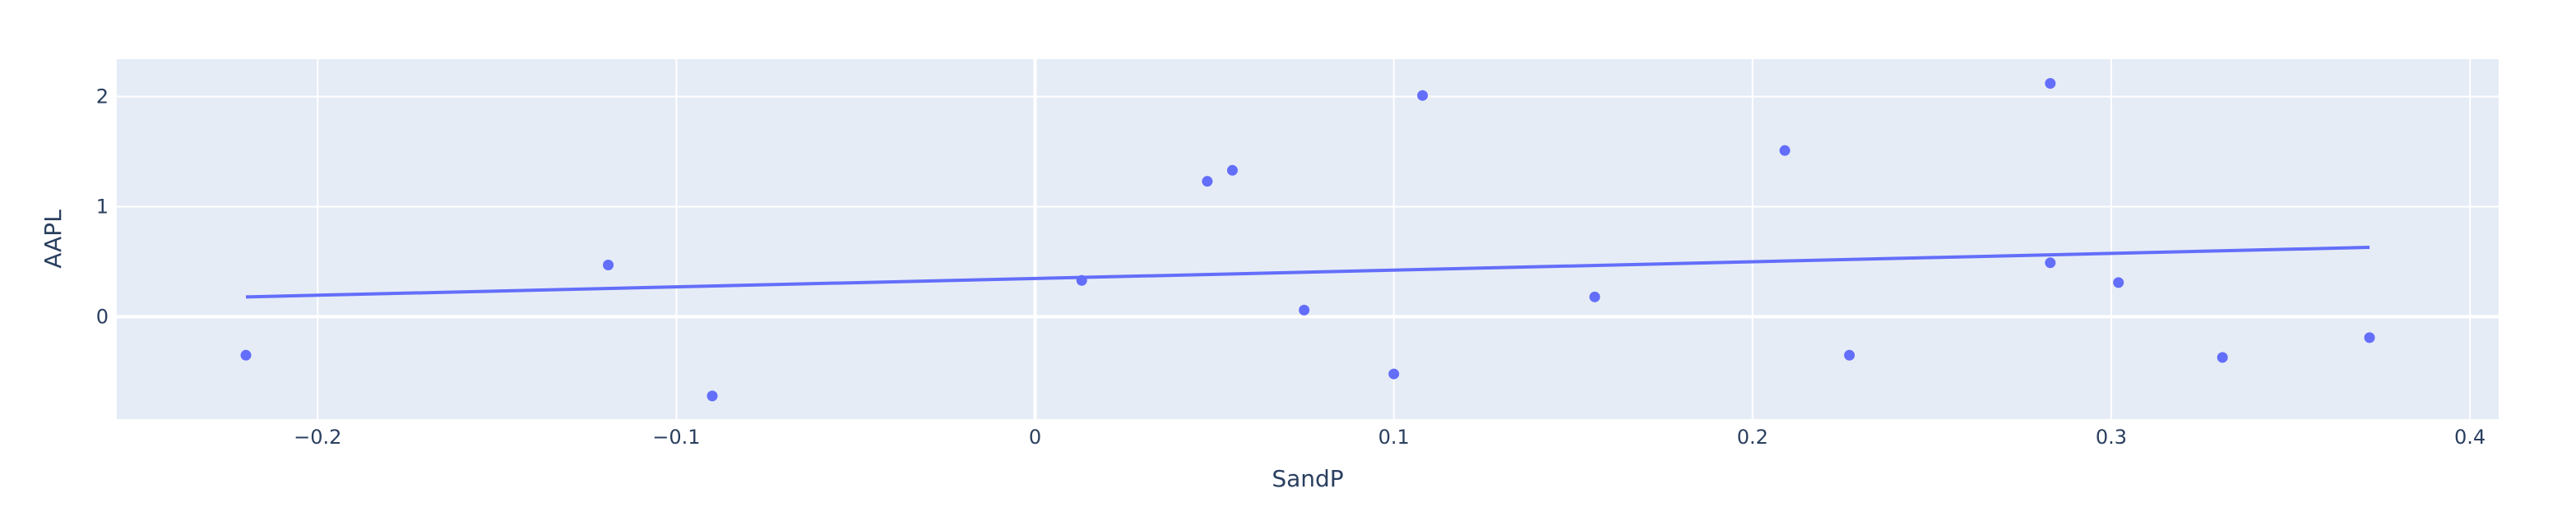 The width and height of the screenshot is (2576, 530). I want to click on y-tick-label: 1, so click(103, 207).